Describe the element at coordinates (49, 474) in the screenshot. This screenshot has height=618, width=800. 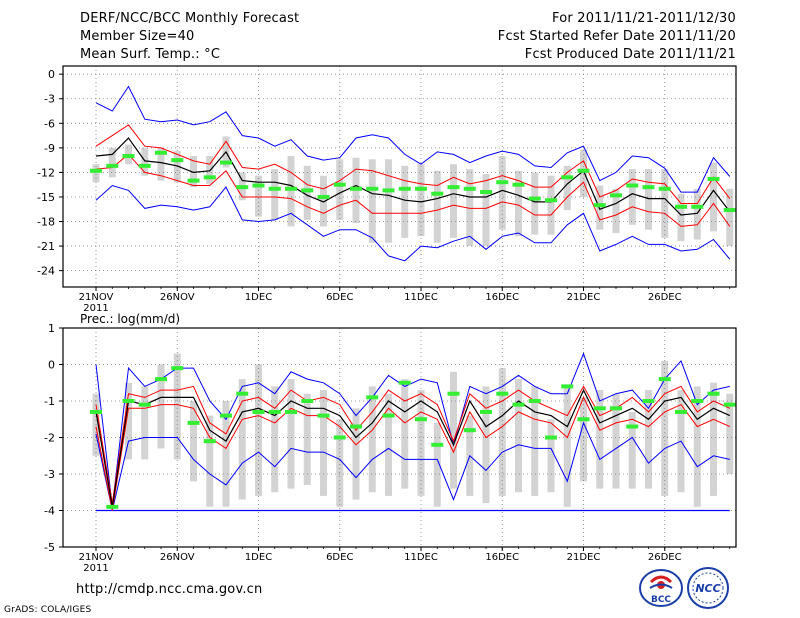
I see `y-tick-label: -3` at that location.